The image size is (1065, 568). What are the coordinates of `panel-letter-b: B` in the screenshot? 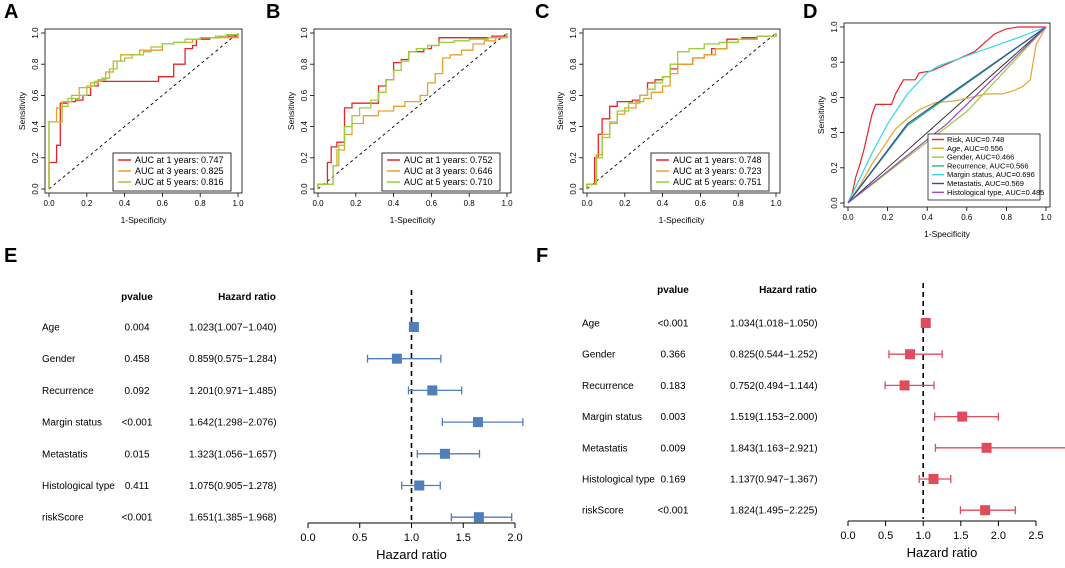 It's located at (273, 12).